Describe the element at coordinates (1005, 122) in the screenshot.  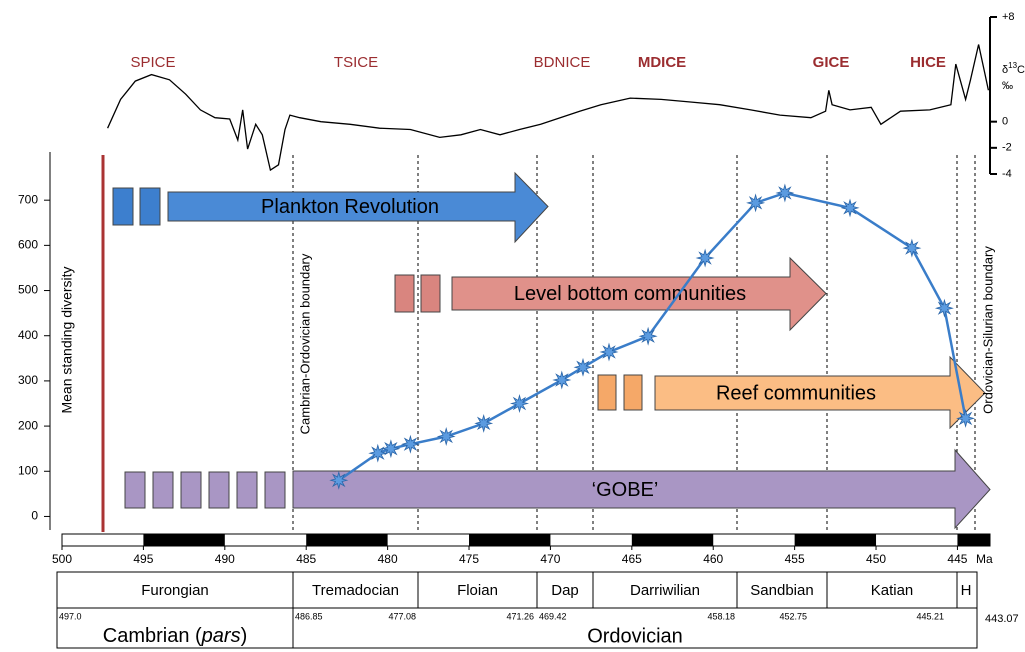
I see `isotope-tick-label: 0` at that location.